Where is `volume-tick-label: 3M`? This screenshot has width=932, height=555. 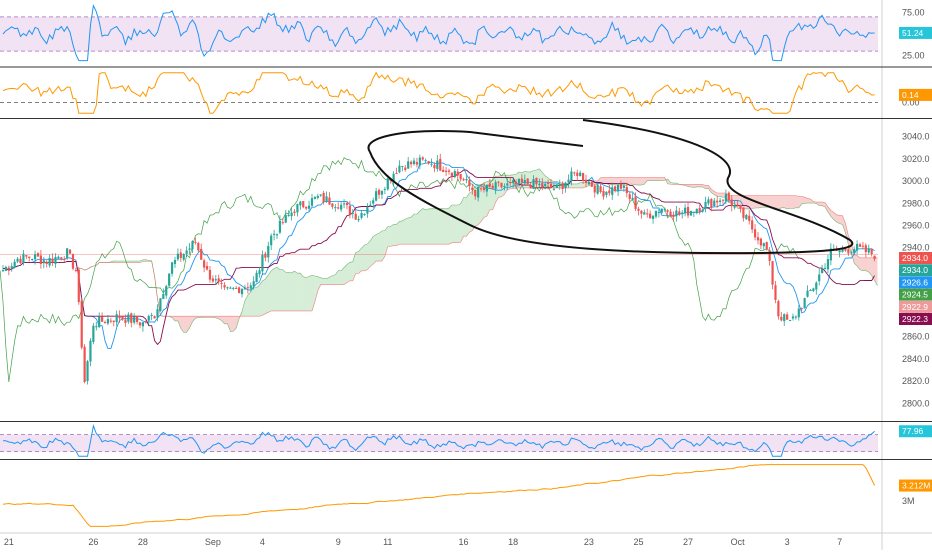 volume-tick-label: 3M is located at coordinates (908, 501).